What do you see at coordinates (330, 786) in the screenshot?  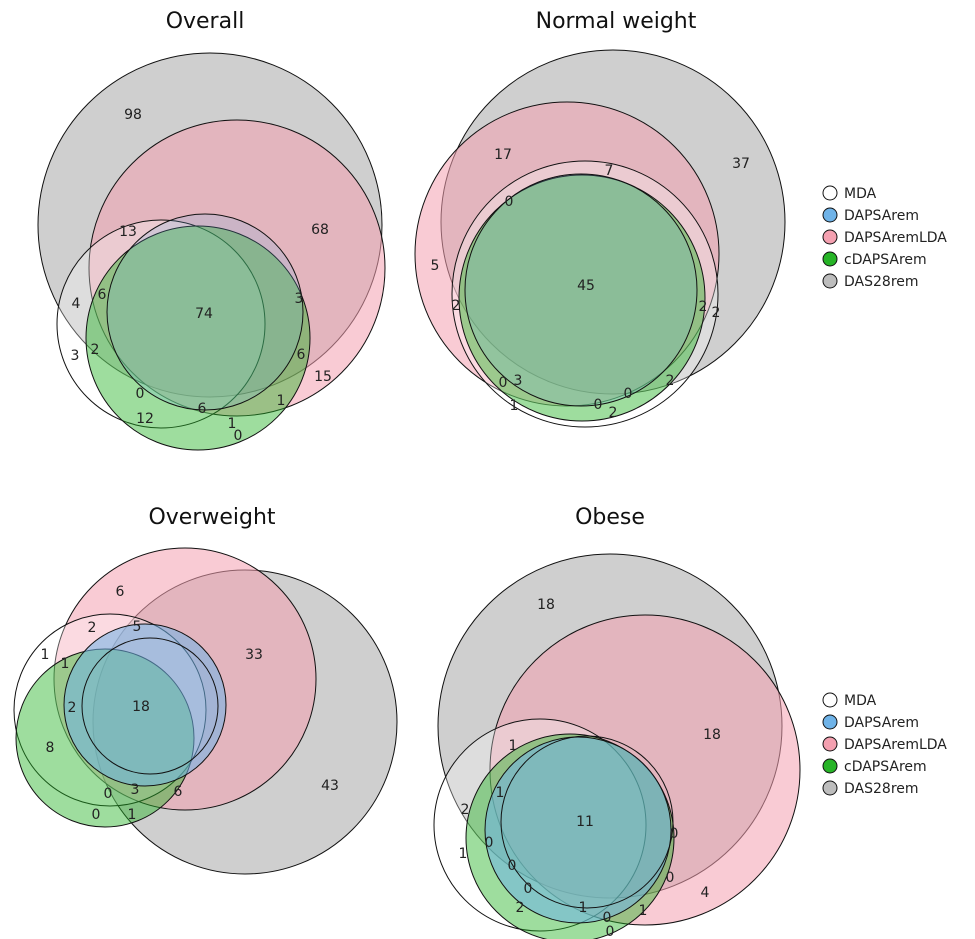 I see `region-label: 43` at bounding box center [330, 786].